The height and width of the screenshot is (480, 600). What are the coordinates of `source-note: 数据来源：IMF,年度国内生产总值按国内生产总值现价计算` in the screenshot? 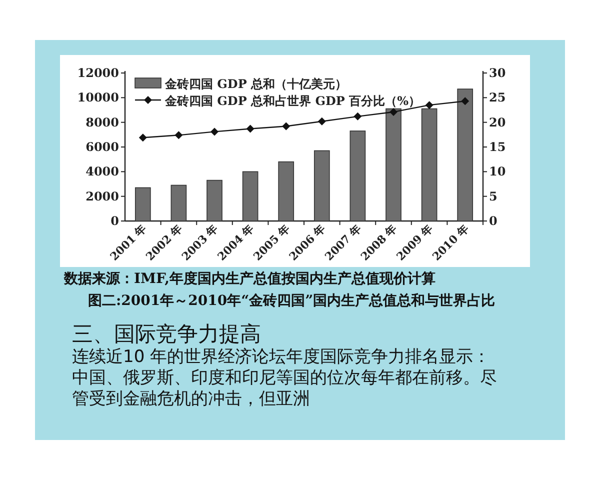 It's located at (250, 279).